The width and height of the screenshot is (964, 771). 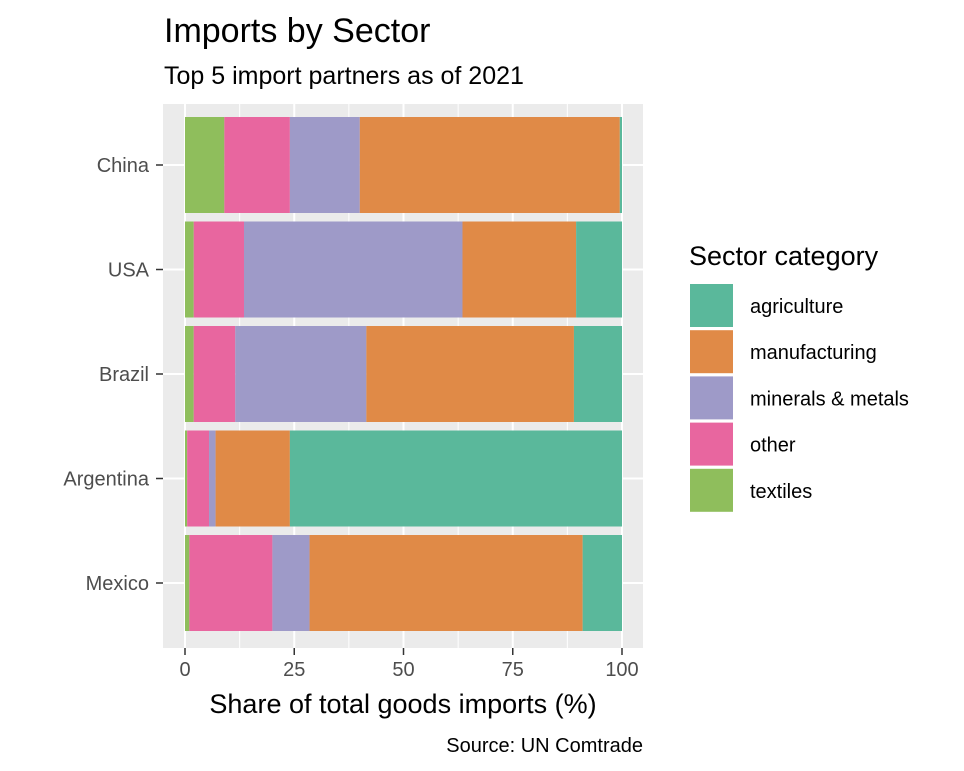 I want to click on x-tick-label: 75, so click(x=513, y=670).